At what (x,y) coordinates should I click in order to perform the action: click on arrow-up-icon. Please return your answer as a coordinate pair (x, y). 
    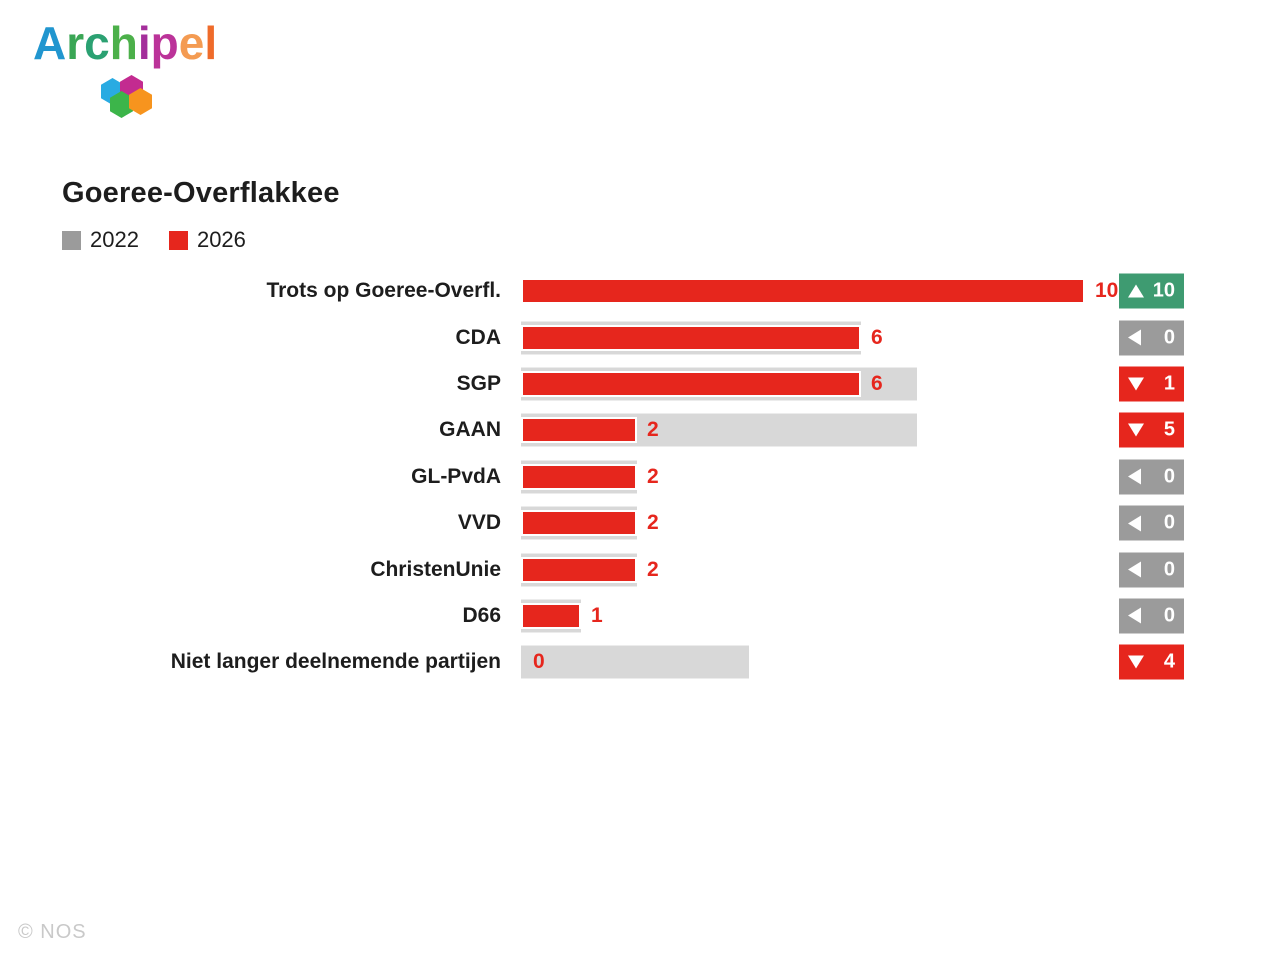
    Looking at the image, I should click on (1136, 291).